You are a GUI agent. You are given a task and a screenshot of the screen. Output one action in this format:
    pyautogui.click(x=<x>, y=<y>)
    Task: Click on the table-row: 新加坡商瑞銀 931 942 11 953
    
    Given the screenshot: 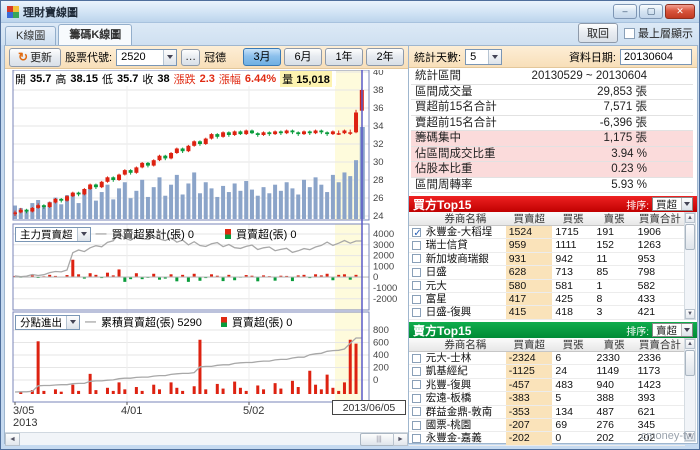 What is the action you would take?
    pyautogui.click(x=547, y=259)
    